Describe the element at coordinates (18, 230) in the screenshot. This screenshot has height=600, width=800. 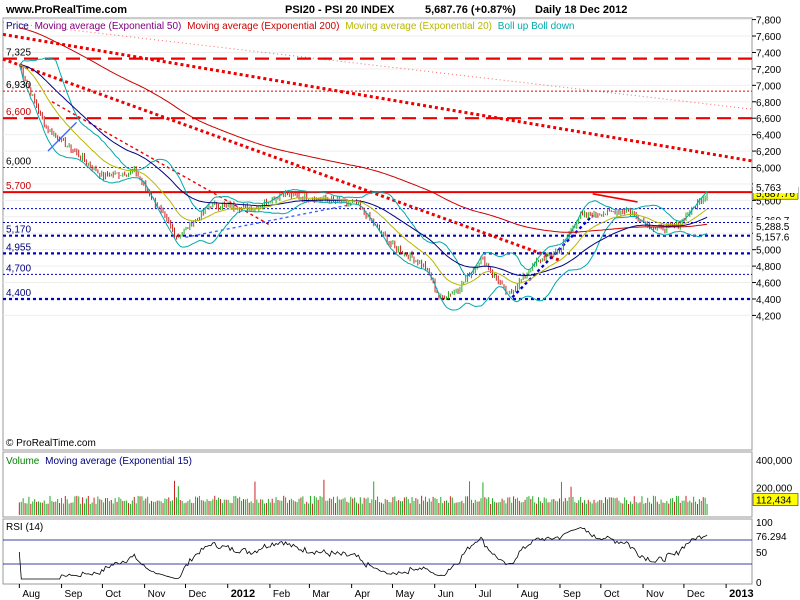
I see `level-label: 5,170` at that location.